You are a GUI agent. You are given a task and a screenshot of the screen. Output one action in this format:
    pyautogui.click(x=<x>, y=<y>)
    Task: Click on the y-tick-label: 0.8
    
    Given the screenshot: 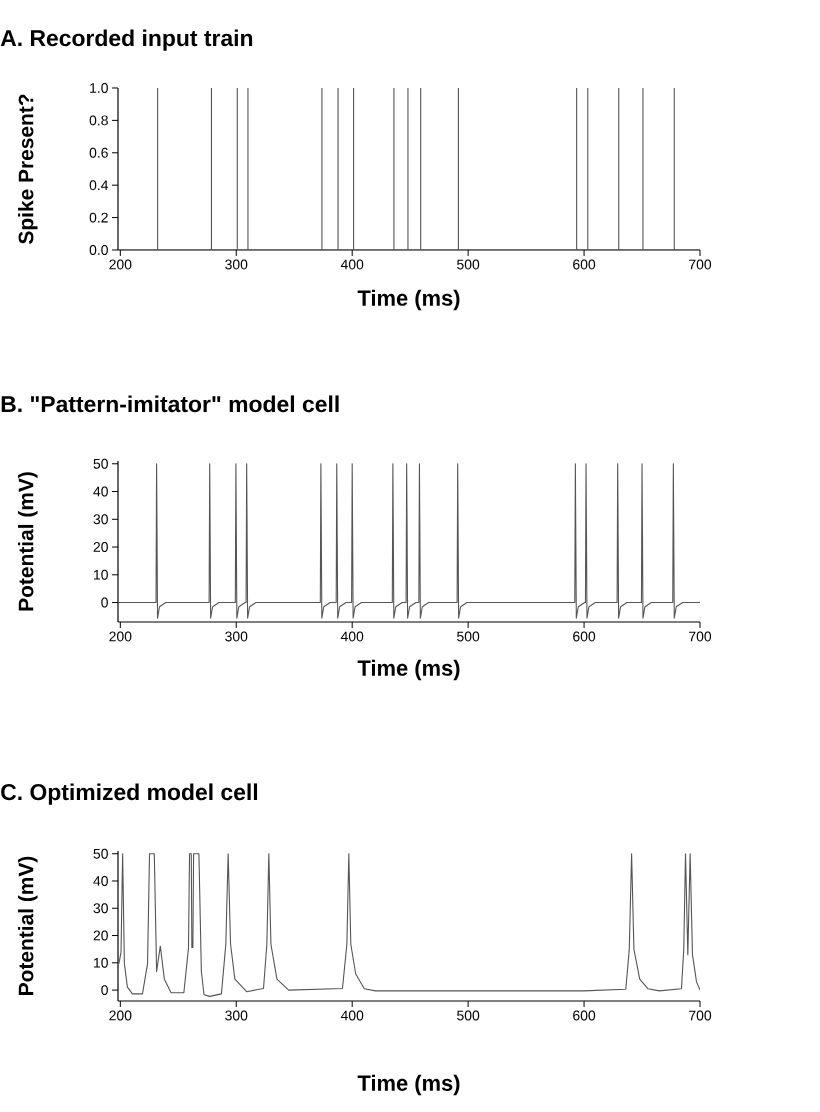 What is the action you would take?
    pyautogui.click(x=98, y=120)
    